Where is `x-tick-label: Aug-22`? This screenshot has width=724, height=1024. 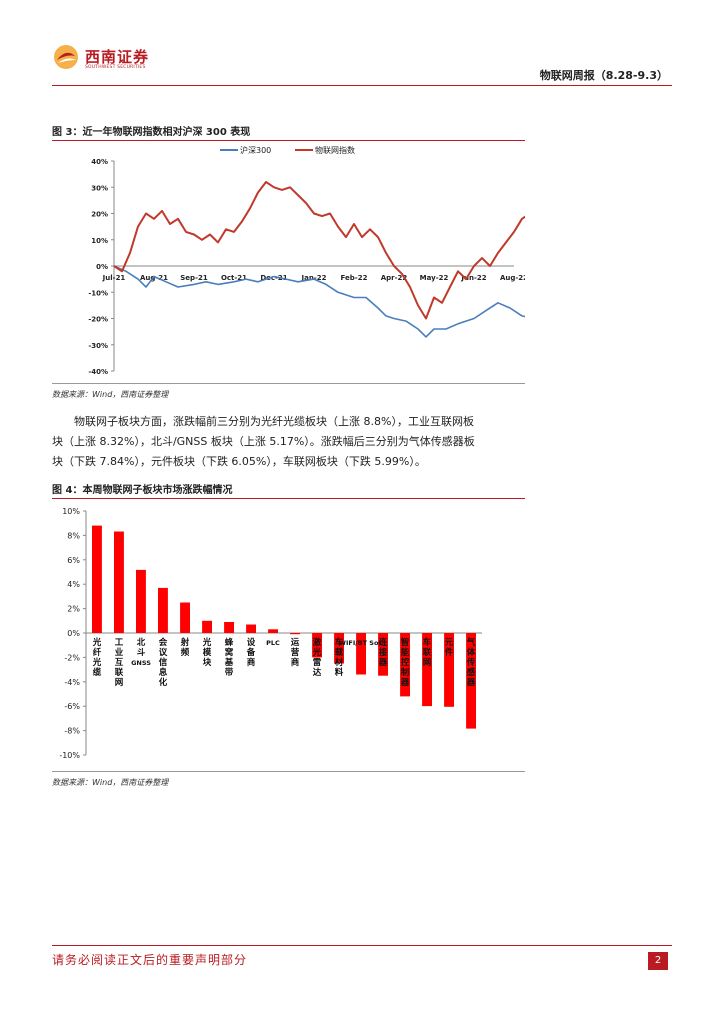 x-tick-label: Aug-22 is located at coordinates (512, 278).